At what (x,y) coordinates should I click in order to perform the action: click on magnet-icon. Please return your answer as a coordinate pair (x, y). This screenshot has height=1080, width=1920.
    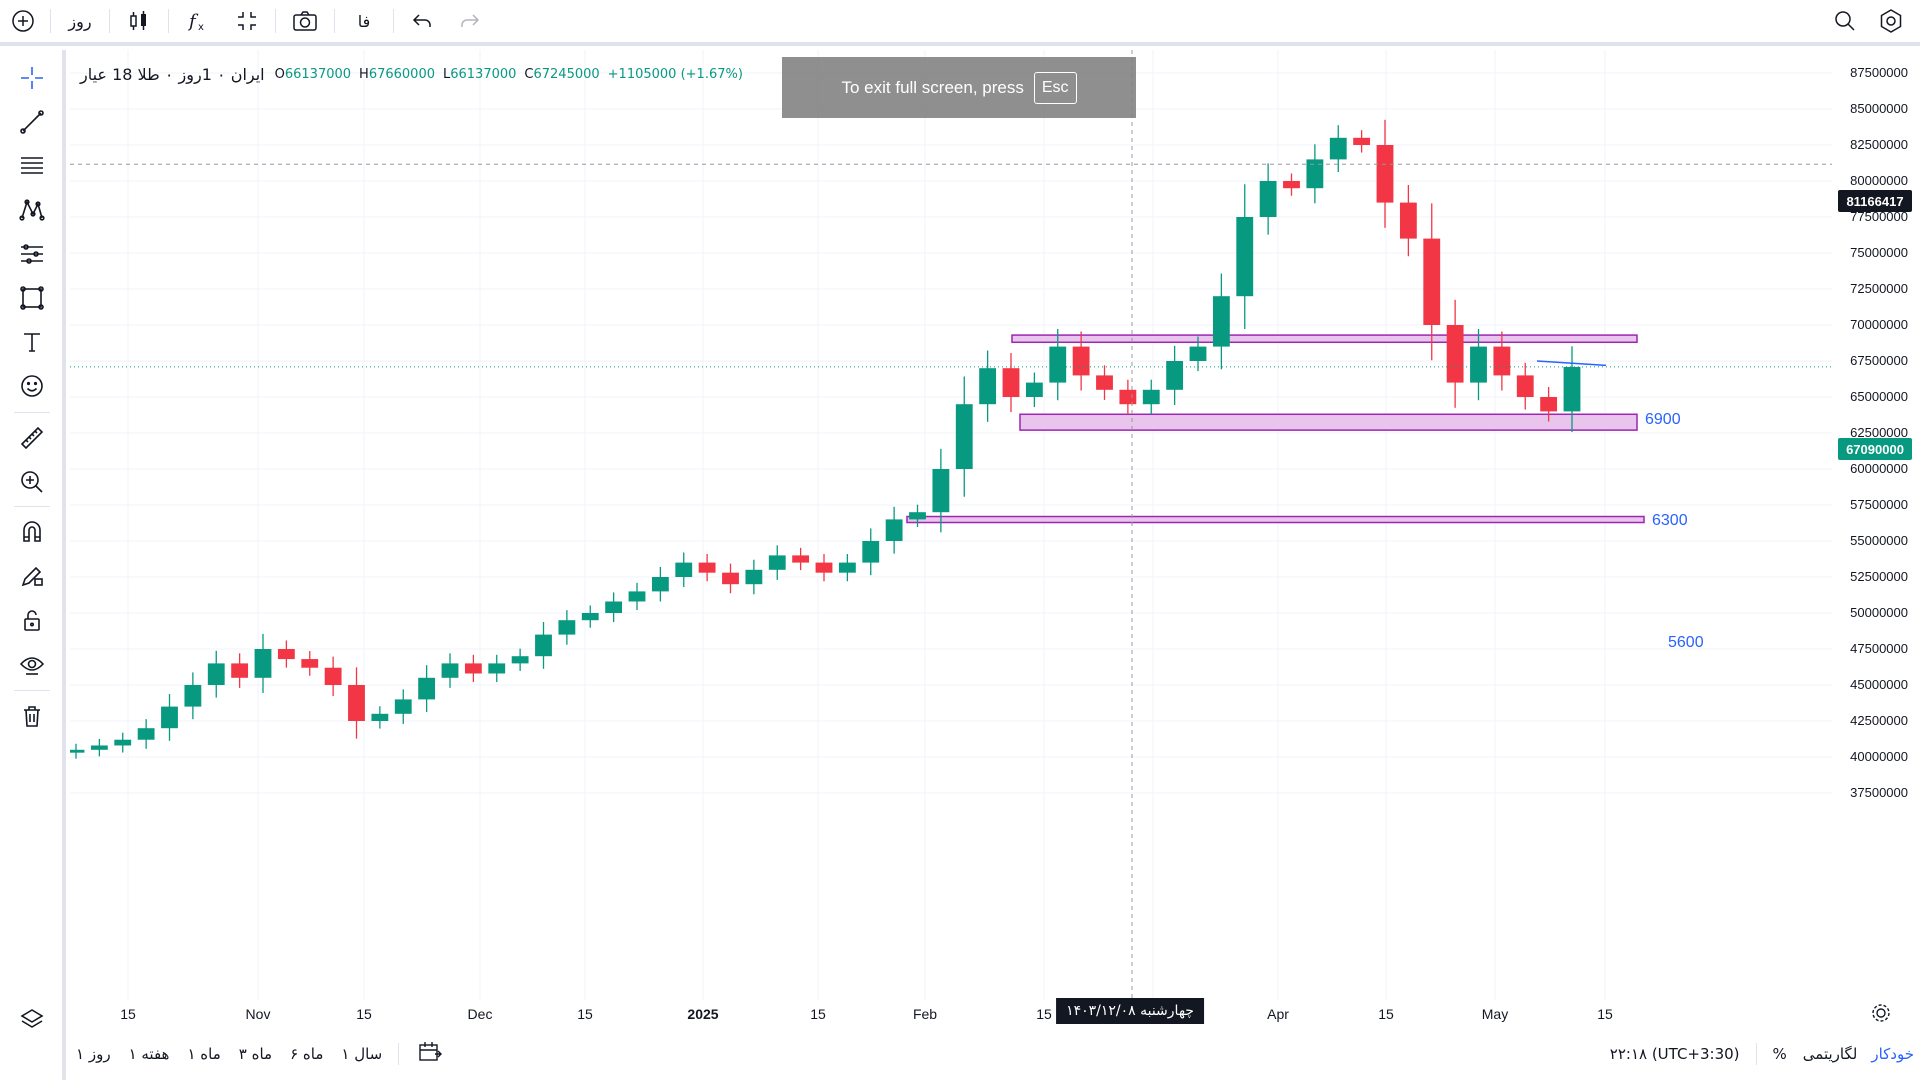
    Looking at the image, I should click on (32, 531).